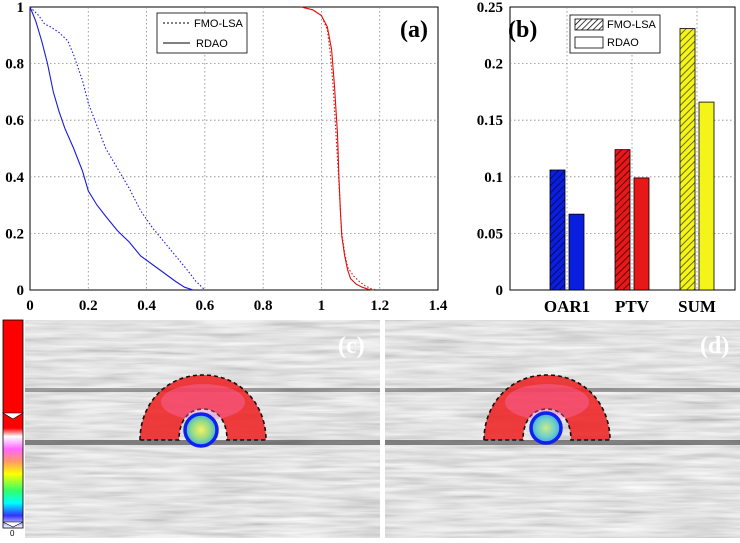 The height and width of the screenshot is (543, 740). I want to click on panel-a-x-tick-label: 0, so click(30, 306).